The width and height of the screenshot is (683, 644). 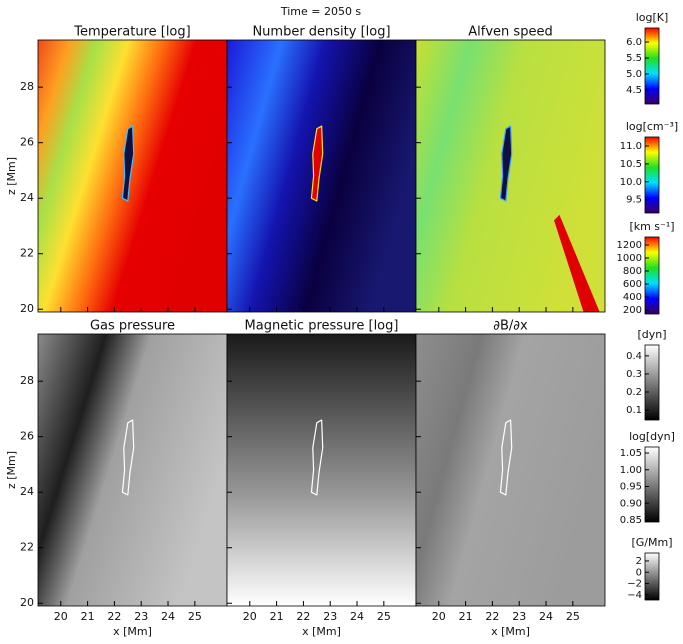 I want to click on colorbar-tick-label: 11.0, so click(x=631, y=146).